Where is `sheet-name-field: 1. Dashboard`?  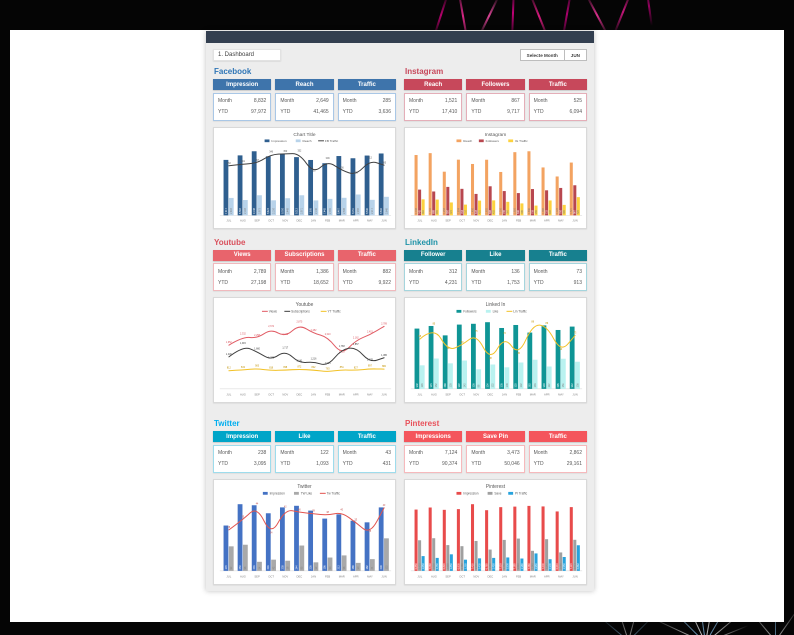 sheet-name-field: 1. Dashboard is located at coordinates (247, 55).